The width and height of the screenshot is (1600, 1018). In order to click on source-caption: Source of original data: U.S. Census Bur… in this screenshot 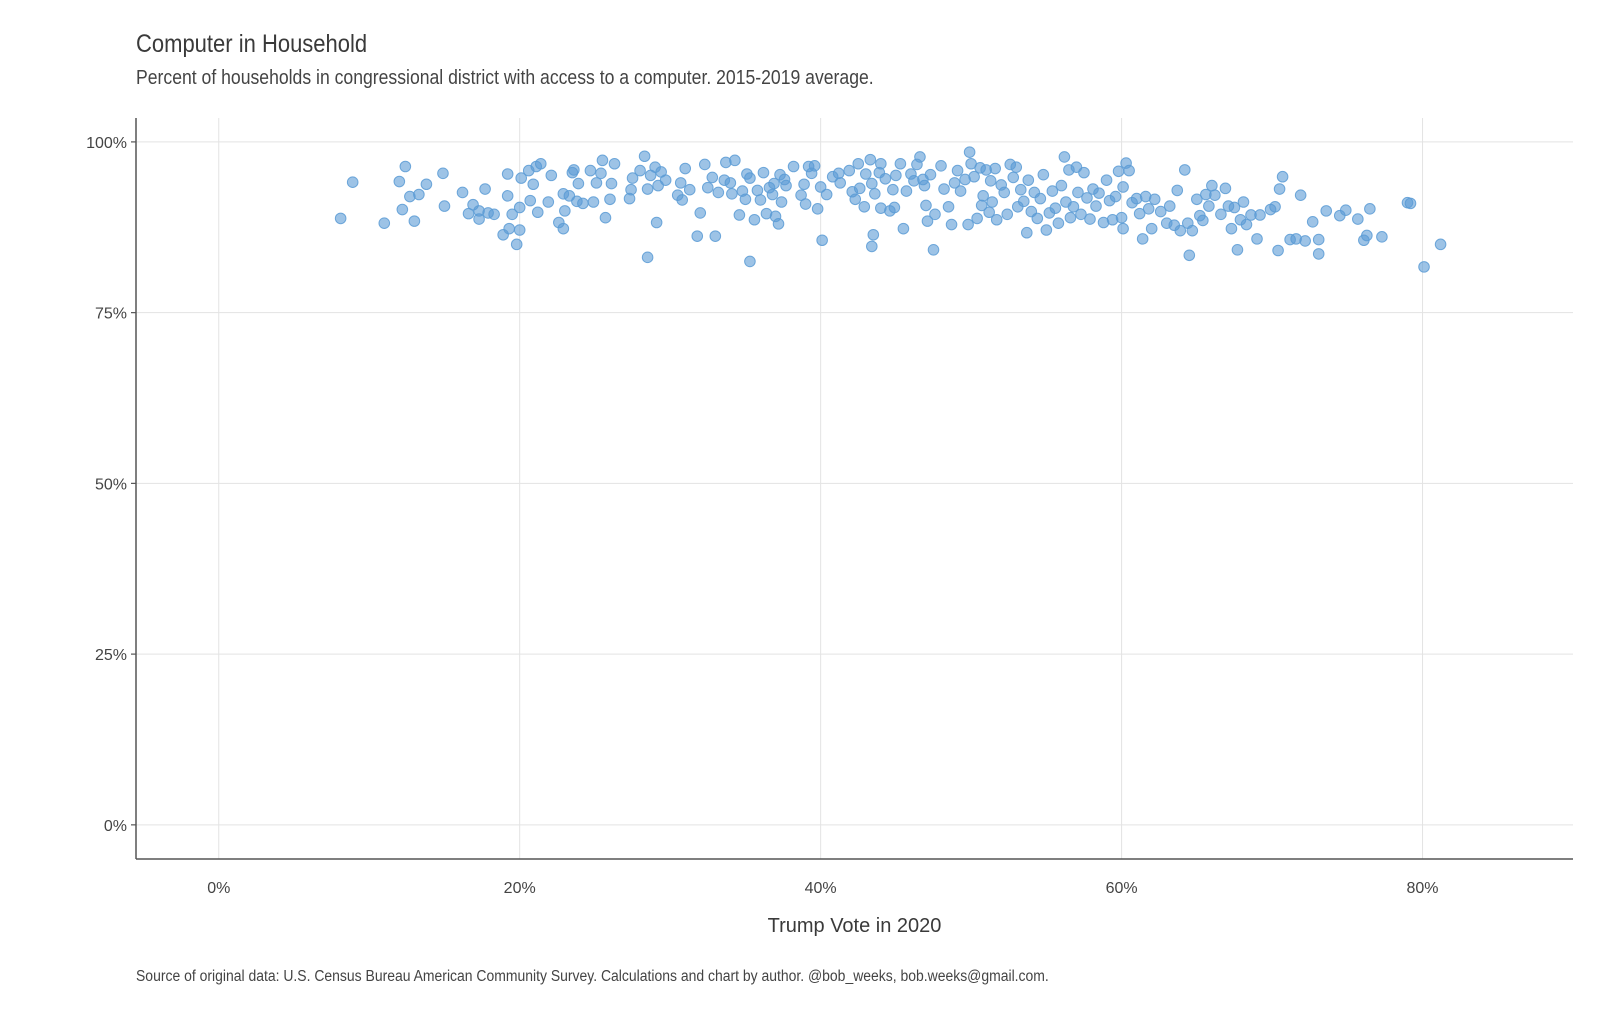, I will do `click(592, 976)`.